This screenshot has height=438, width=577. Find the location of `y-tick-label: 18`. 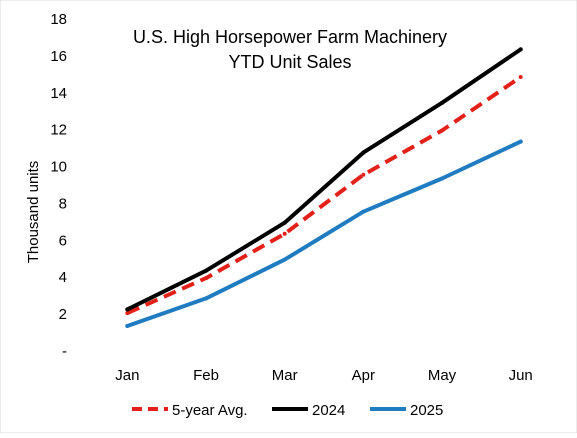

y-tick-label: 18 is located at coordinates (58, 19).